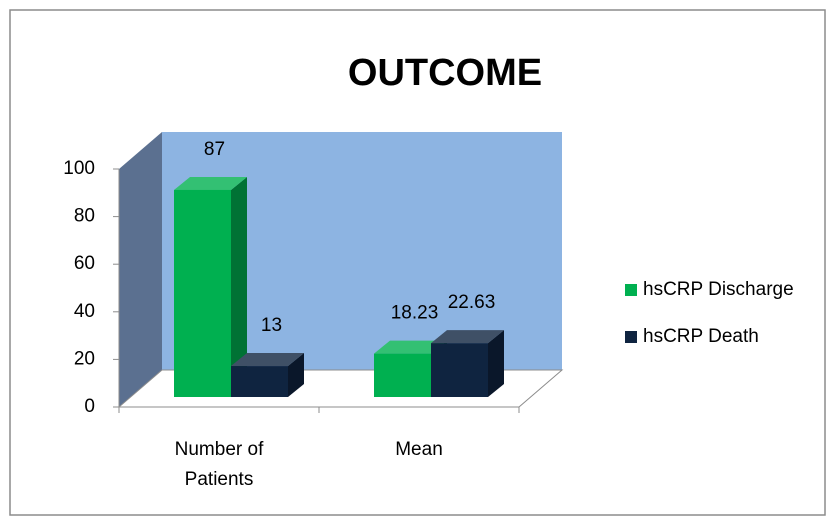 Image resolution: width=835 pixels, height=529 pixels. What do you see at coordinates (701, 336) in the screenshot?
I see `legend-label: hsCRP Death` at bounding box center [701, 336].